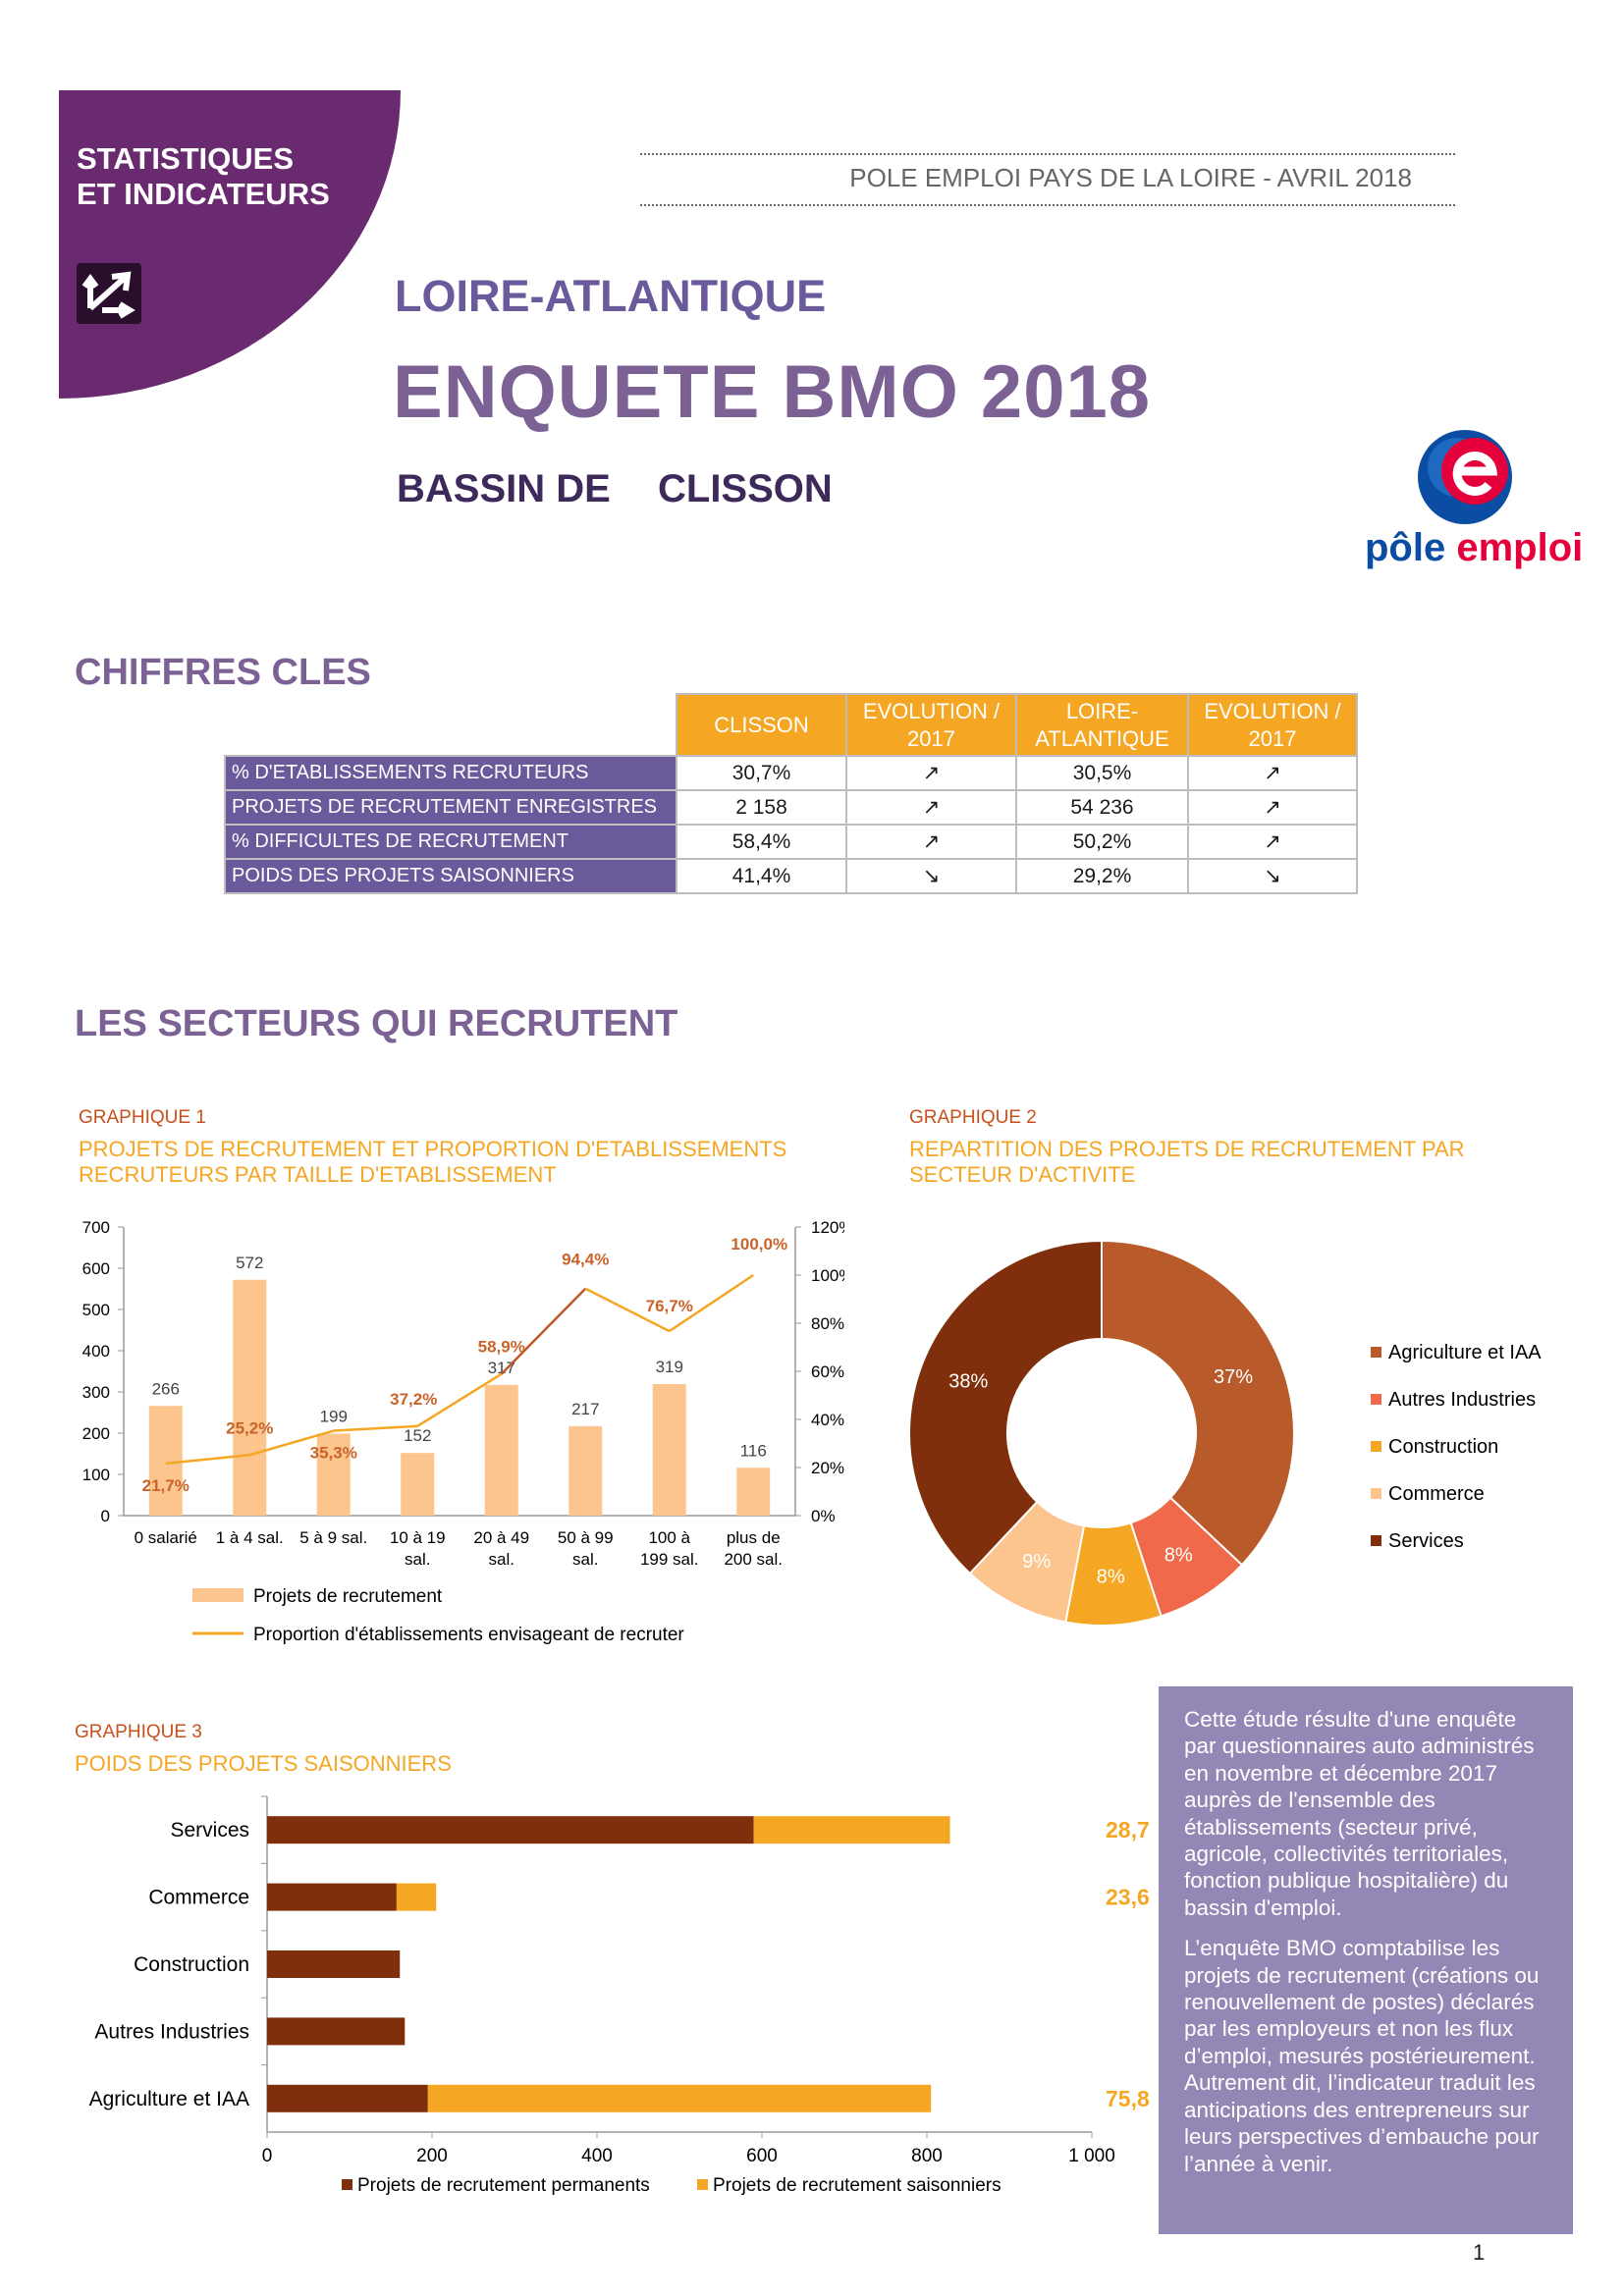  Describe the element at coordinates (96, 1268) in the screenshot. I see `left-axis-tick-label: 600` at that location.